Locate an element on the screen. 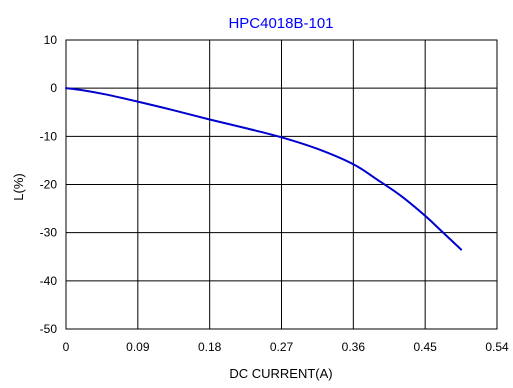  x-tick-label: 0.27 is located at coordinates (282, 347).